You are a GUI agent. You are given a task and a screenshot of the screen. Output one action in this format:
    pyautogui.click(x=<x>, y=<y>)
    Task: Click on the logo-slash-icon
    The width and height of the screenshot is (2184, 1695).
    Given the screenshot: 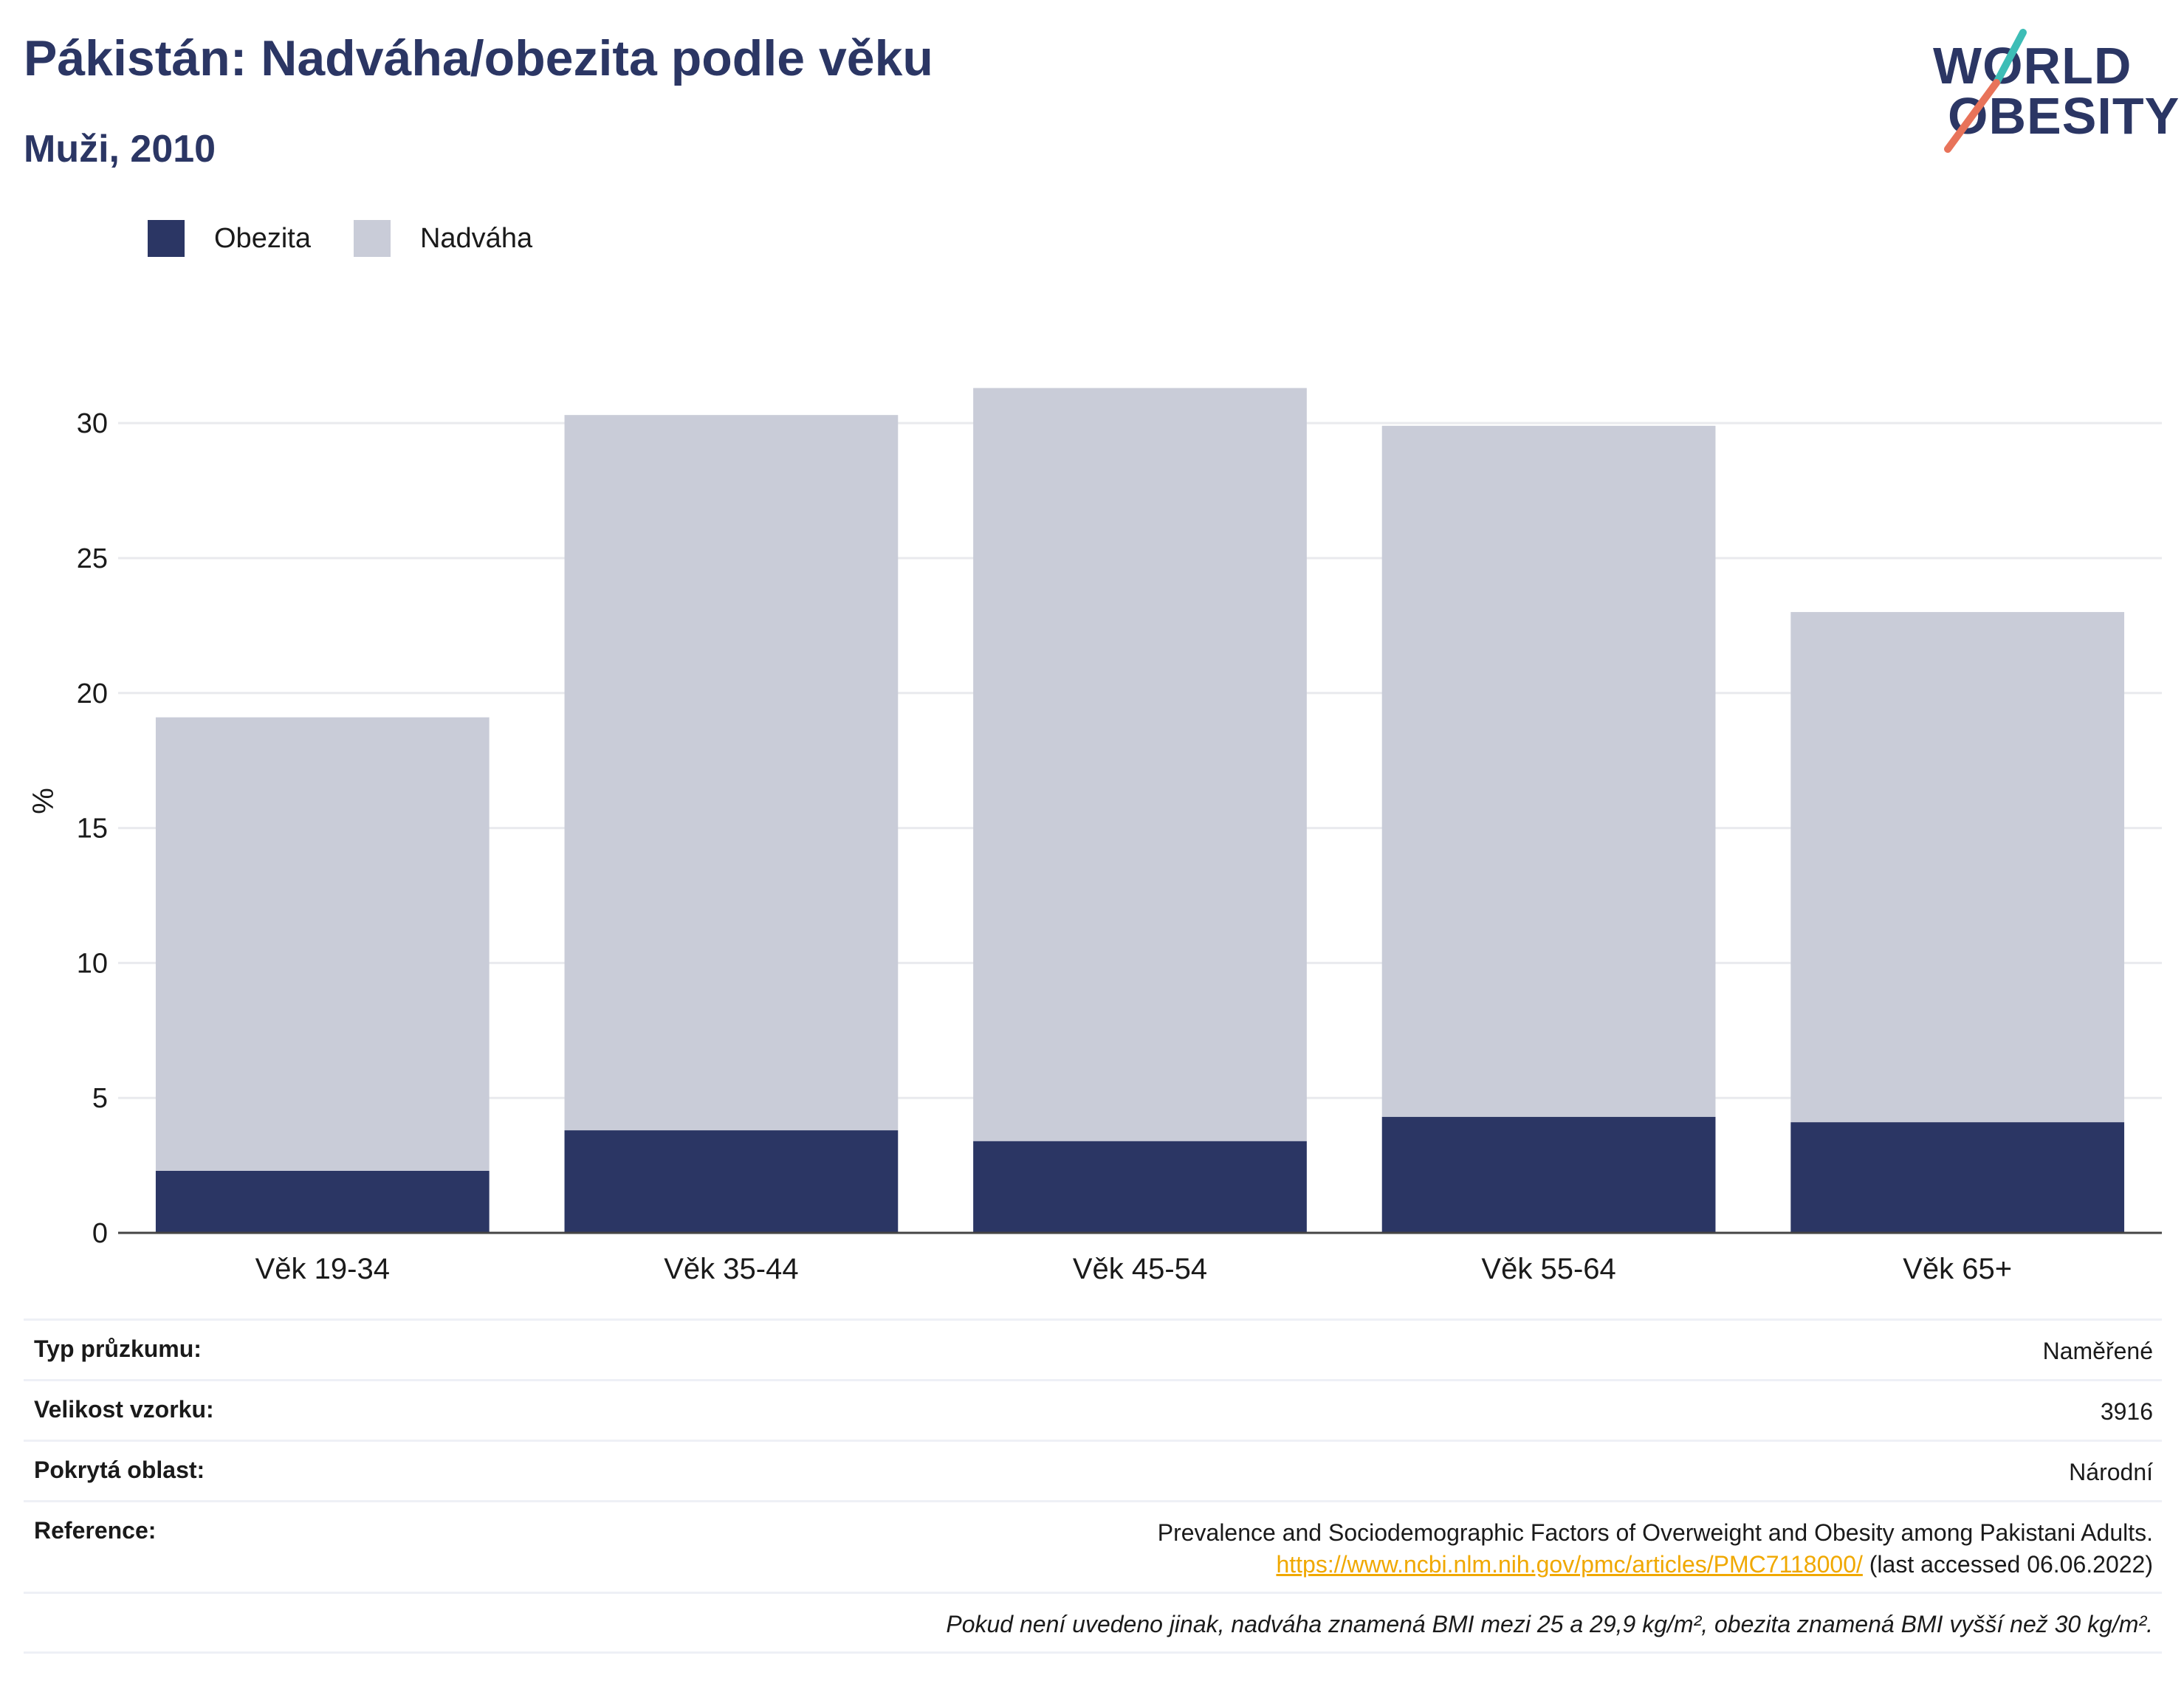 What is the action you would take?
    pyautogui.click(x=1986, y=91)
    